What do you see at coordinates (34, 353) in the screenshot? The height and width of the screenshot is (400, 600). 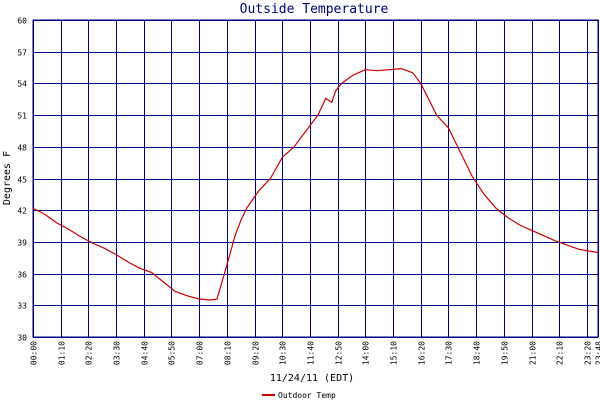 I see `x-tick-label: 00:00` at bounding box center [34, 353].